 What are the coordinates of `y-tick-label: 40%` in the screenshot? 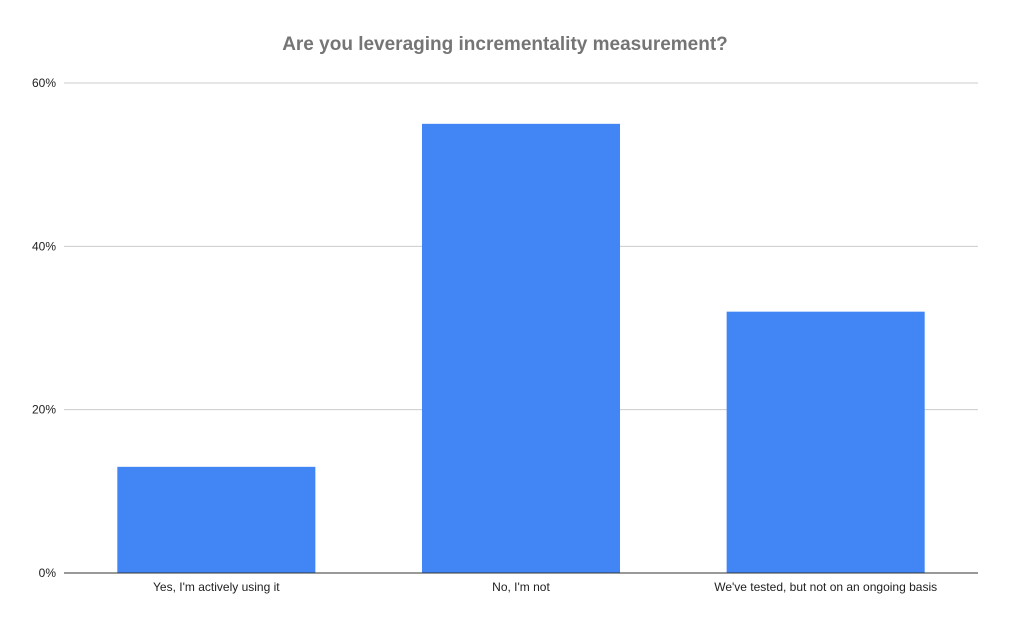 It's located at (44, 246).